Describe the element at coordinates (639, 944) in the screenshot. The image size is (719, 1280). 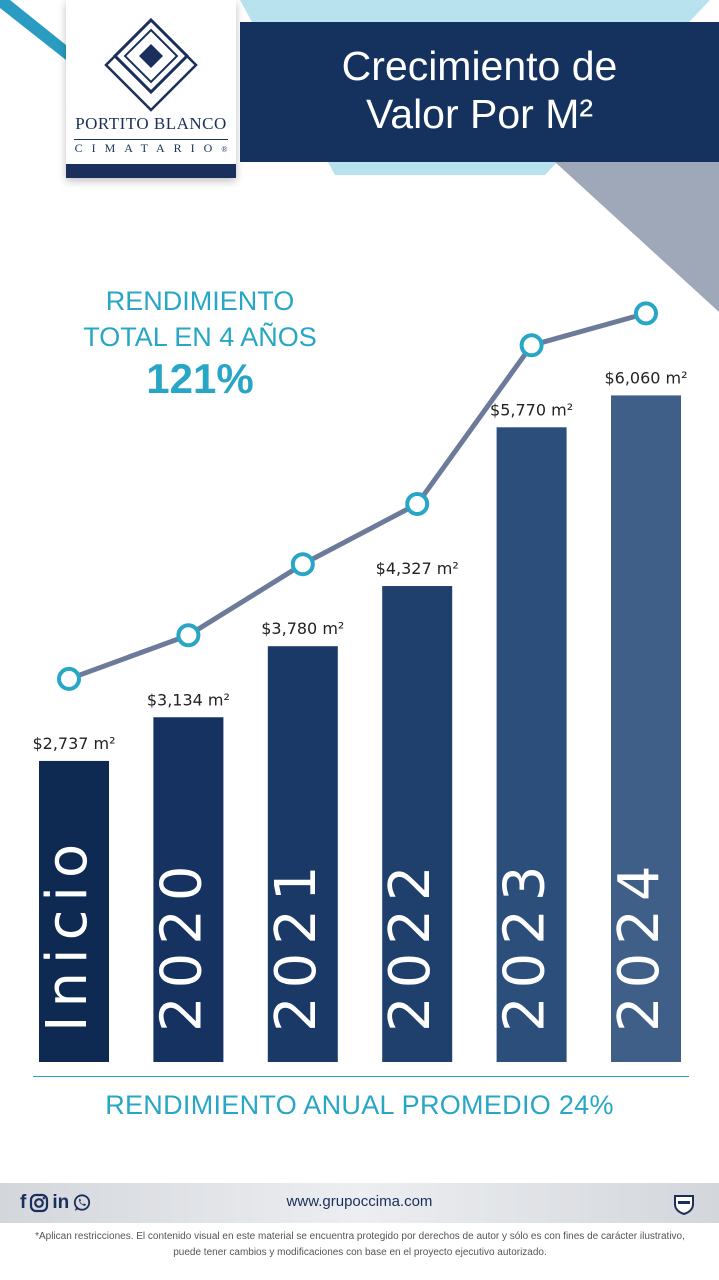
I see `category-label: 2024` at that location.